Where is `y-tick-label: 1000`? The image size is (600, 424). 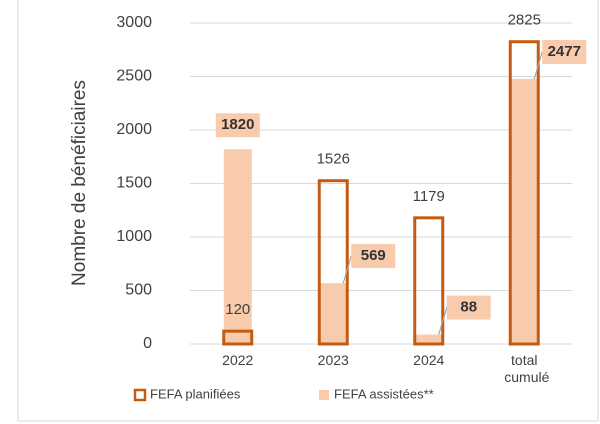 y-tick-label: 1000 is located at coordinates (134, 236).